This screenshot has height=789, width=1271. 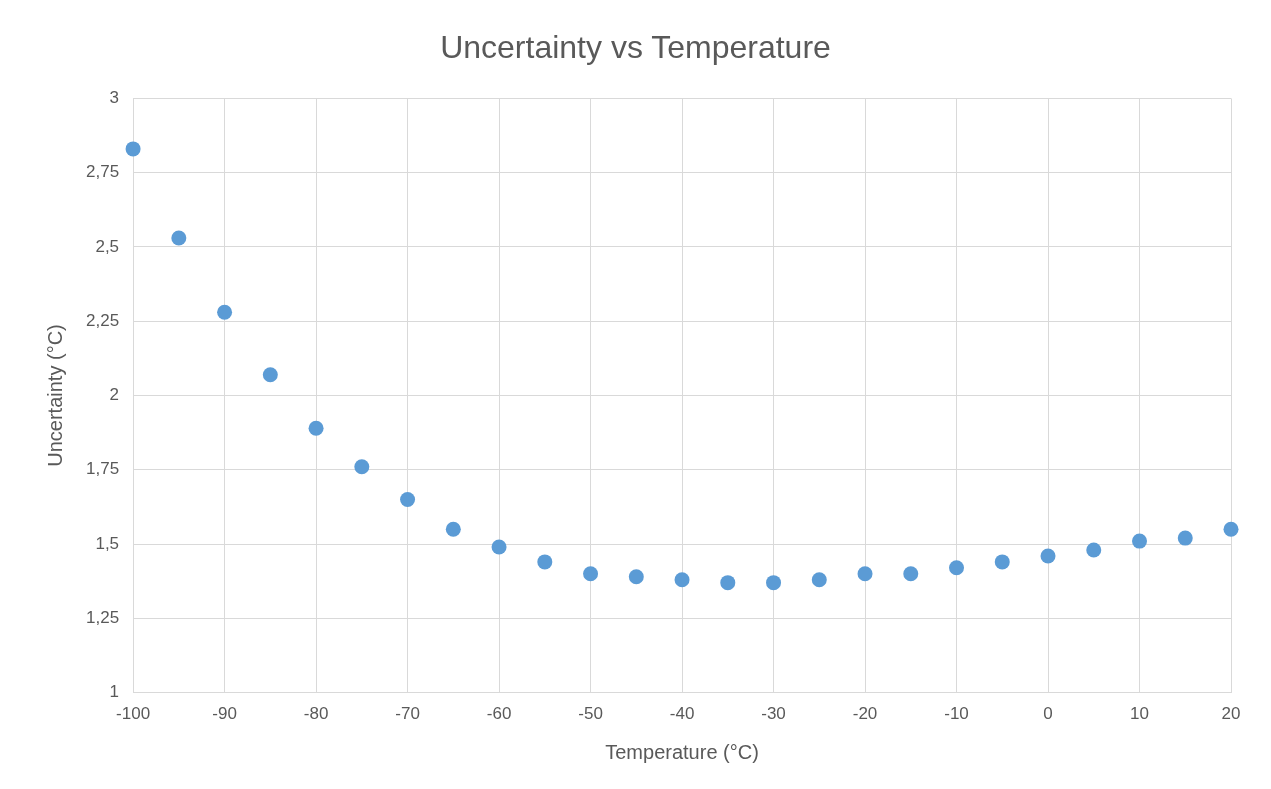 What do you see at coordinates (956, 714) in the screenshot?
I see `x-tick-label: -10` at bounding box center [956, 714].